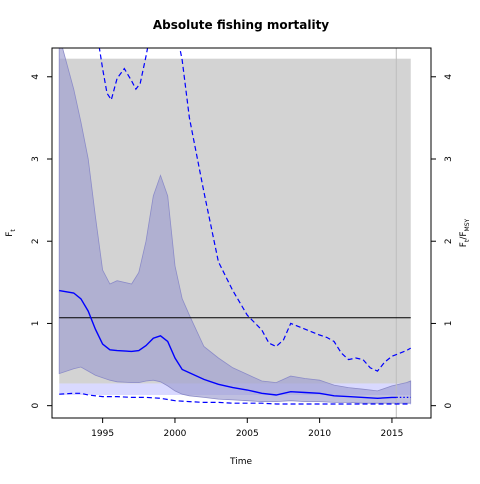 This screenshot has width=480, height=484. What do you see at coordinates (241, 25) in the screenshot?
I see `chart-title: Absolute fishing mortality` at bounding box center [241, 25].